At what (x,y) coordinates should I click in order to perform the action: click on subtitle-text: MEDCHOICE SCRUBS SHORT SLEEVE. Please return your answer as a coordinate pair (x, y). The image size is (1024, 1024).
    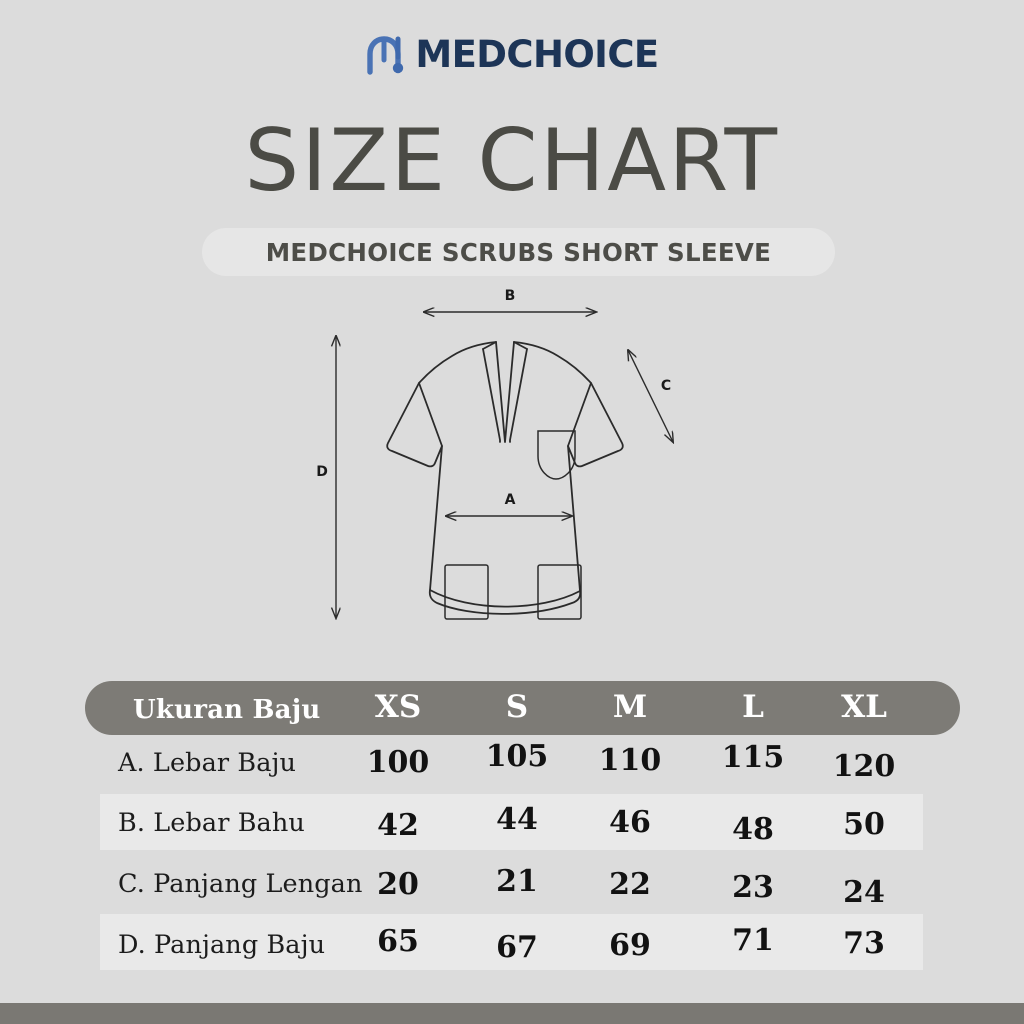
    Looking at the image, I should click on (518, 252).